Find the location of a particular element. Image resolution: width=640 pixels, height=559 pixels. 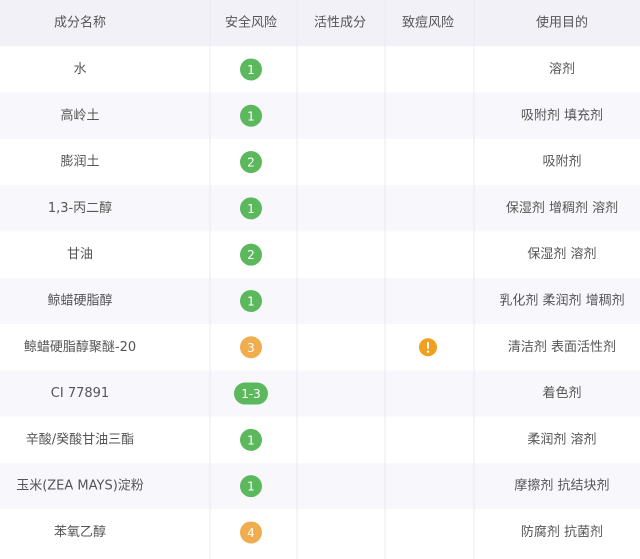

safety-score: 3 is located at coordinates (251, 348).